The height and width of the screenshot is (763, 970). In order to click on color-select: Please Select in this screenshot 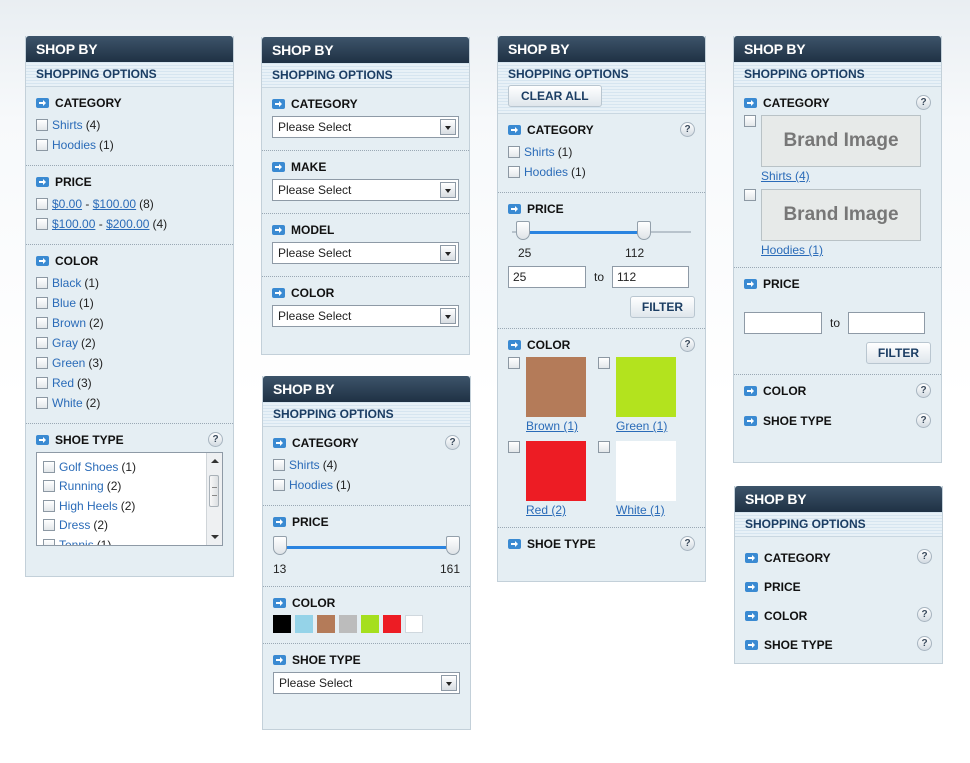, I will do `click(365, 316)`.